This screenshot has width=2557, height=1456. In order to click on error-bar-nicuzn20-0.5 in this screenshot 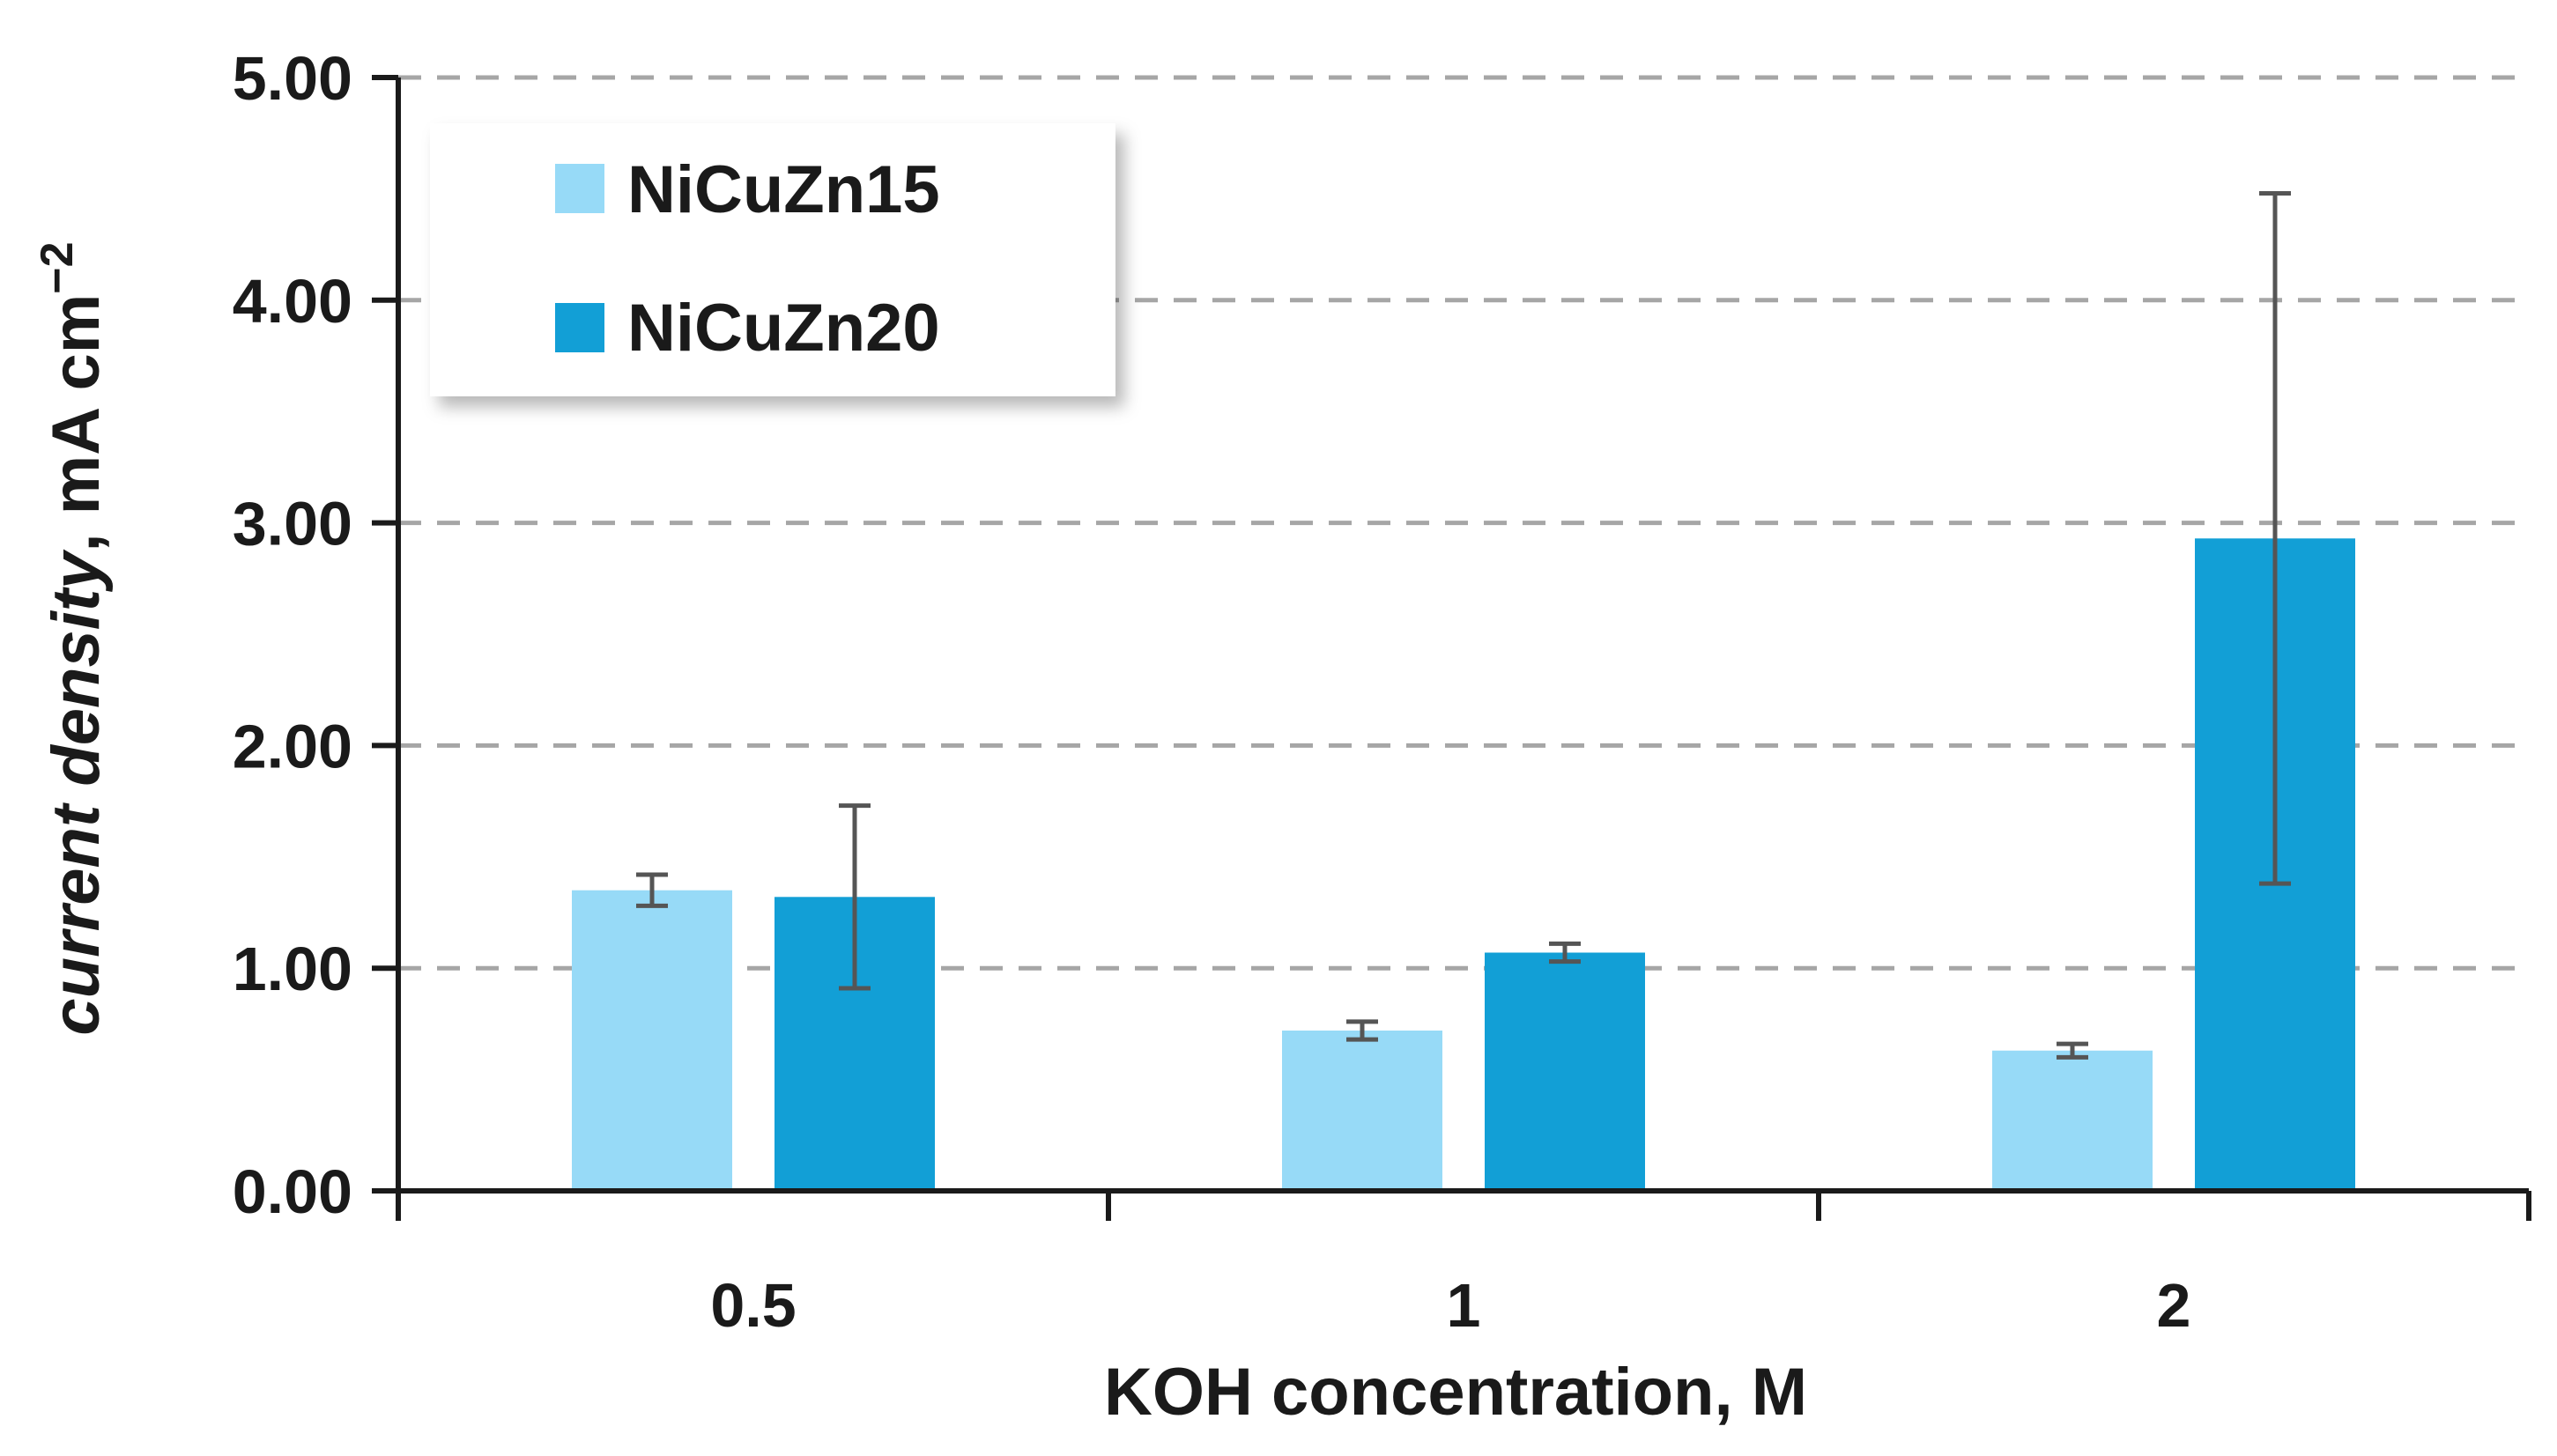, I will do `click(855, 897)`.